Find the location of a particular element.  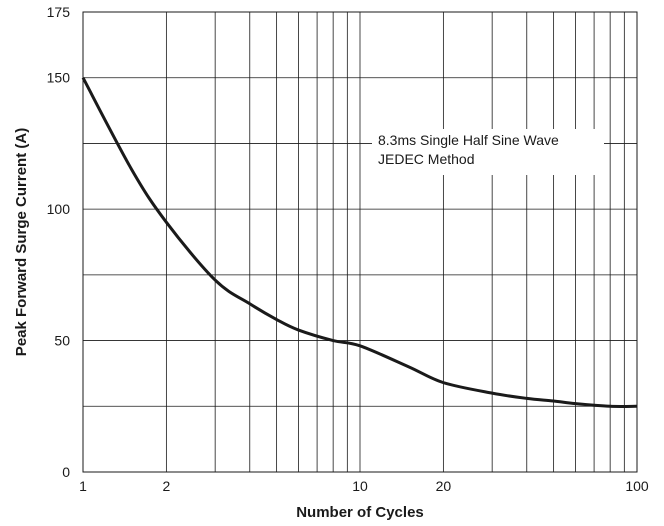

x-tick-labels: 1 2 10 20 100 is located at coordinates (364, 486).